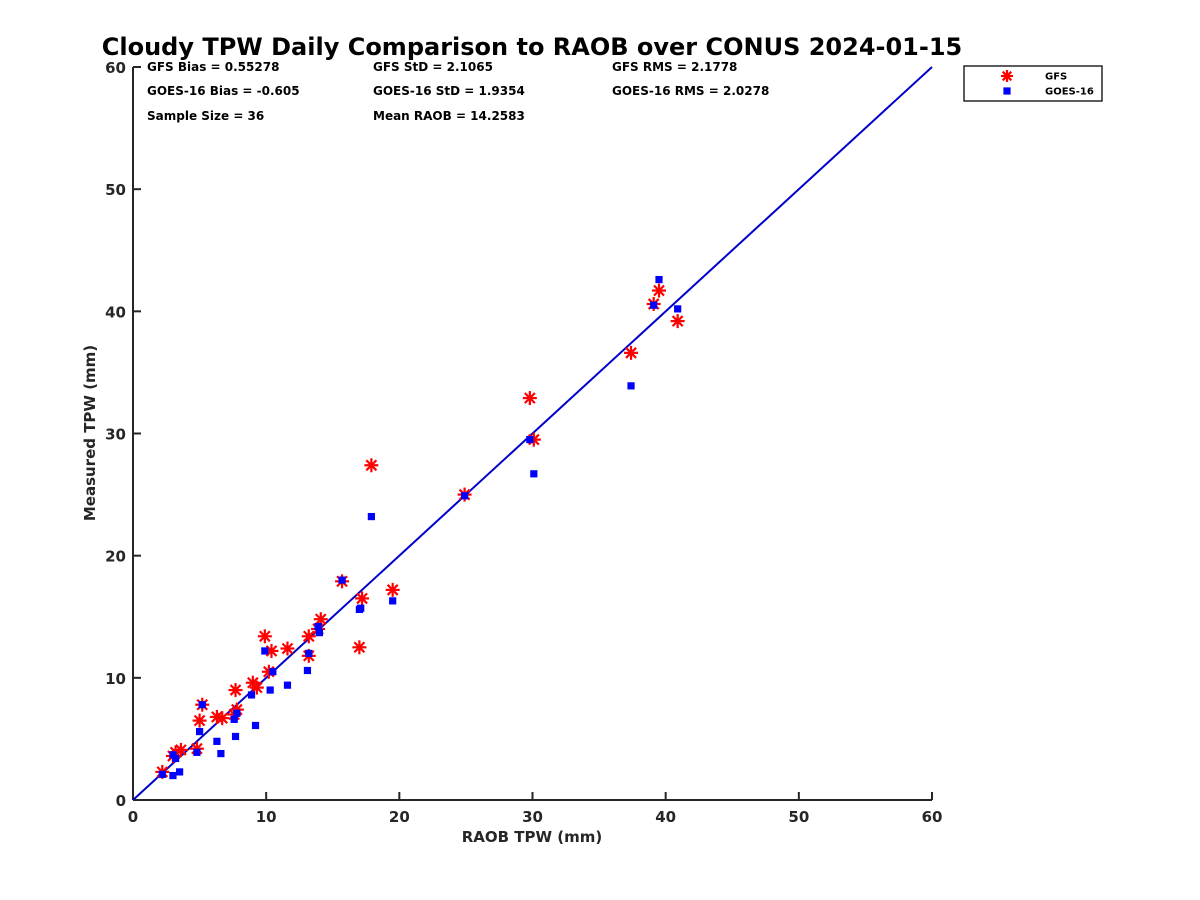 This screenshot has height=900, width=1200. Describe the element at coordinates (449, 91) in the screenshot. I see `stat-text: GOES-16 StD = 1.9354` at that location.